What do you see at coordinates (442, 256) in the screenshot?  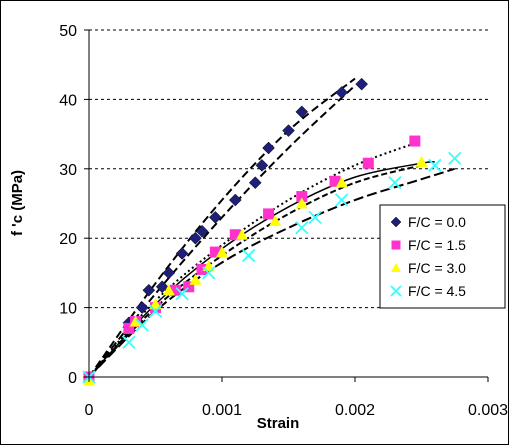 I see `legend: F/C = 0.0 F/C = 1.5 F/C = 3.0 F/C = 4.5` at bounding box center [442, 256].